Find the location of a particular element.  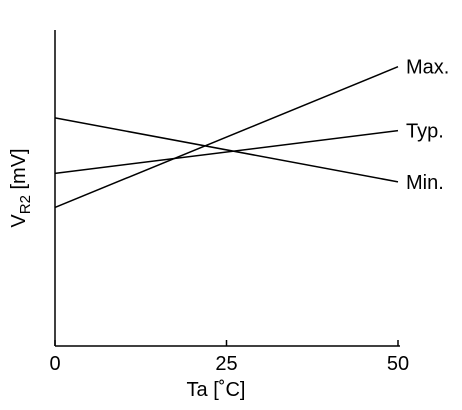

x-axis-title: Ta [˚C] is located at coordinates (216, 390).